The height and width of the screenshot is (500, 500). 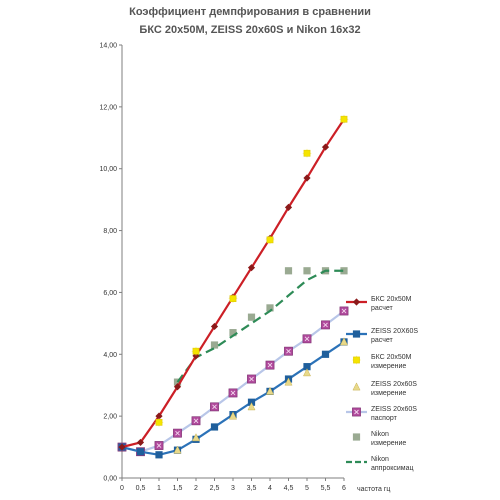 What do you see at coordinates (307, 488) in the screenshot?
I see `x-tick-label: 5` at bounding box center [307, 488].